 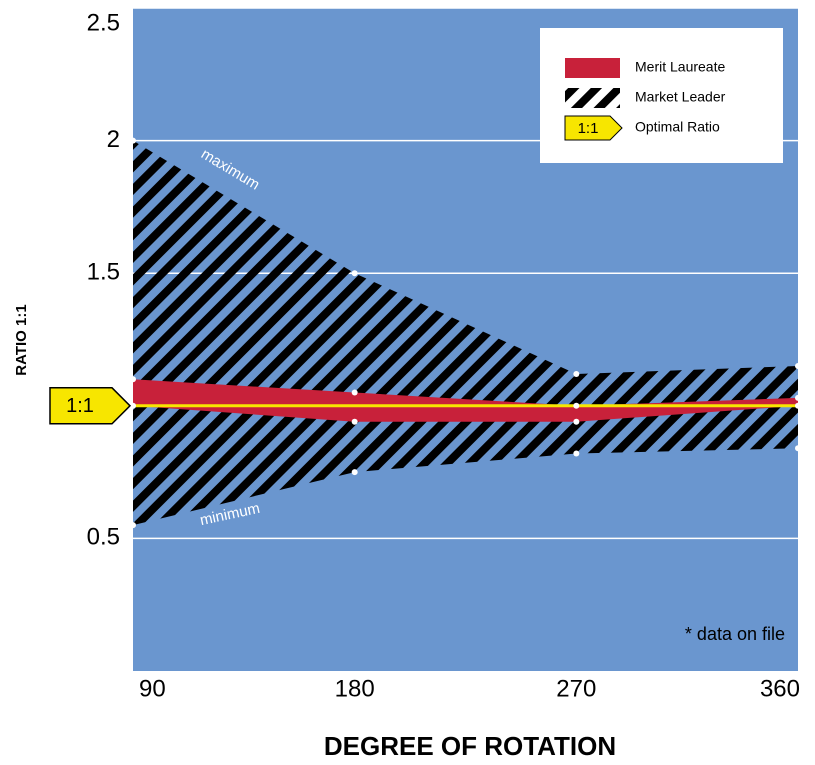 What do you see at coordinates (576, 688) in the screenshot?
I see `x-tick-label: 270` at bounding box center [576, 688].